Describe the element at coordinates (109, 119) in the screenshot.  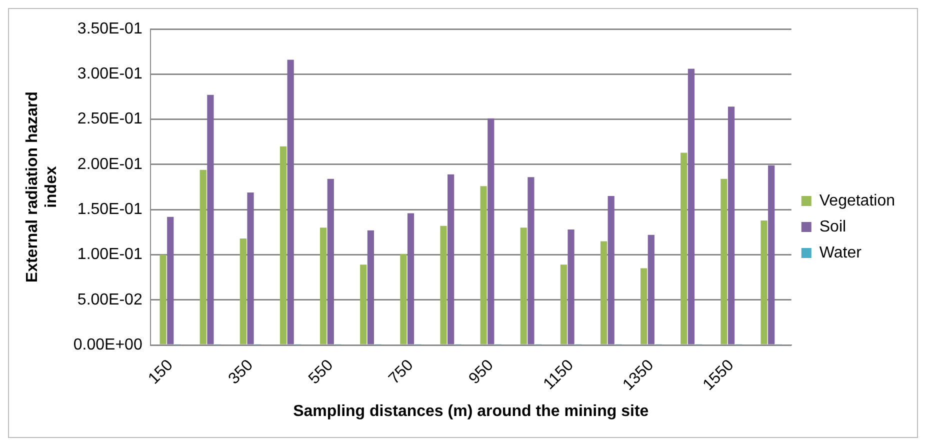
I see `y-tick-label: 2.50E-01` at that location.